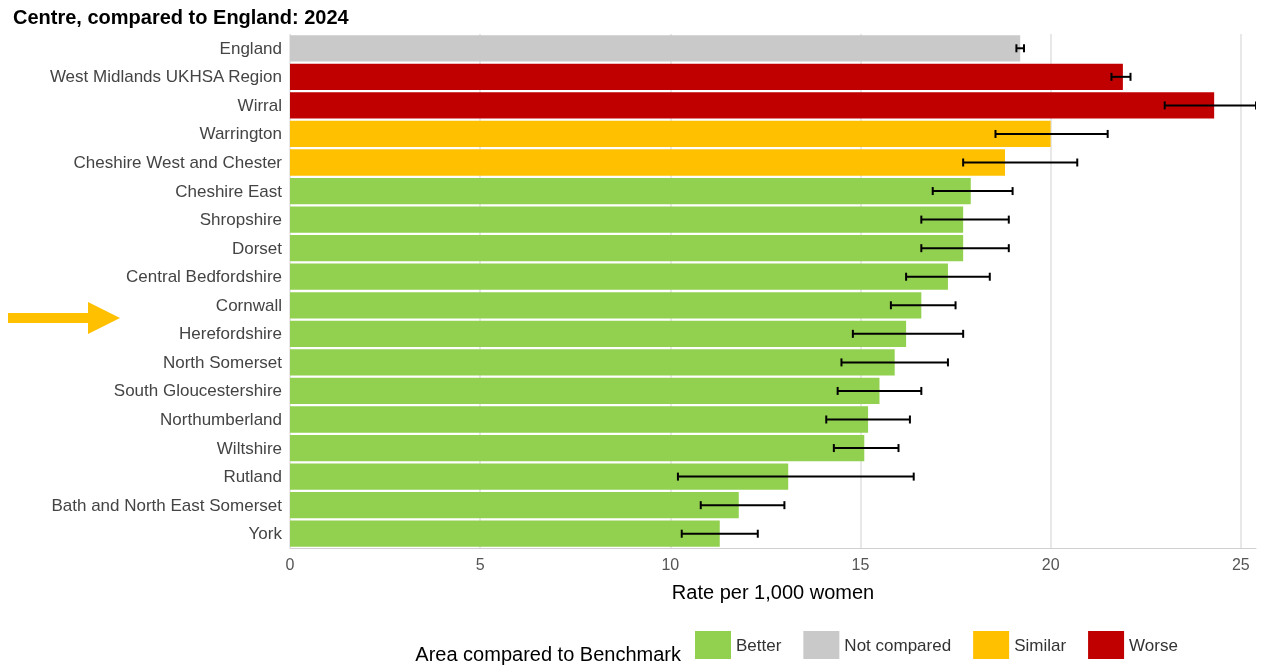 This screenshot has height=666, width=1271. Describe the element at coordinates (222, 362) in the screenshot. I see `y-tick-label: North Somerset` at that location.